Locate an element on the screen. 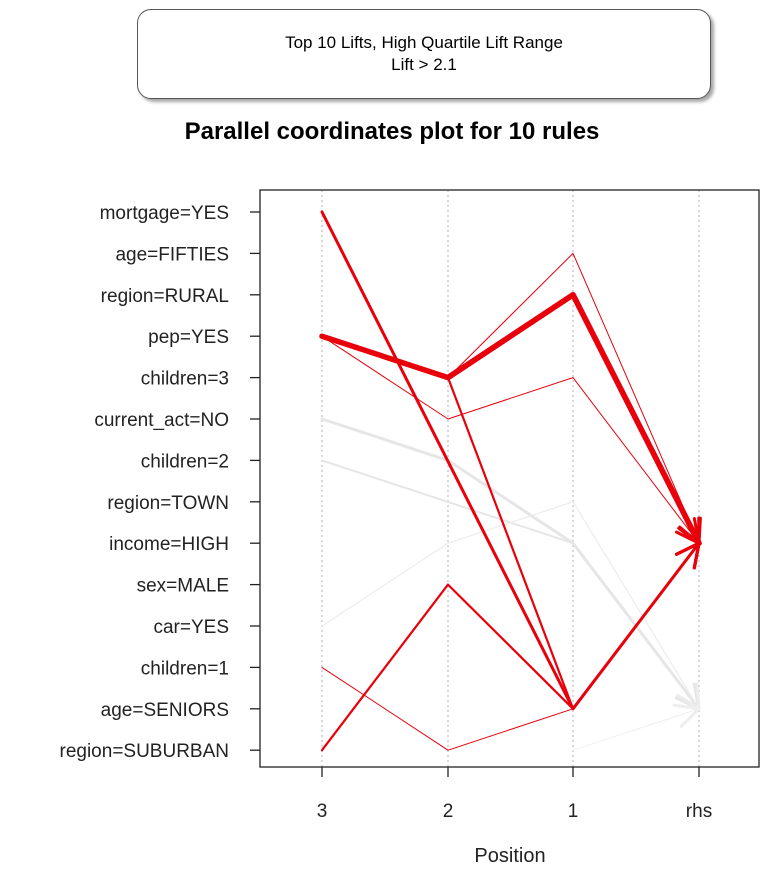 The image size is (784, 879). y-tick-label: children=1 is located at coordinates (185, 668).